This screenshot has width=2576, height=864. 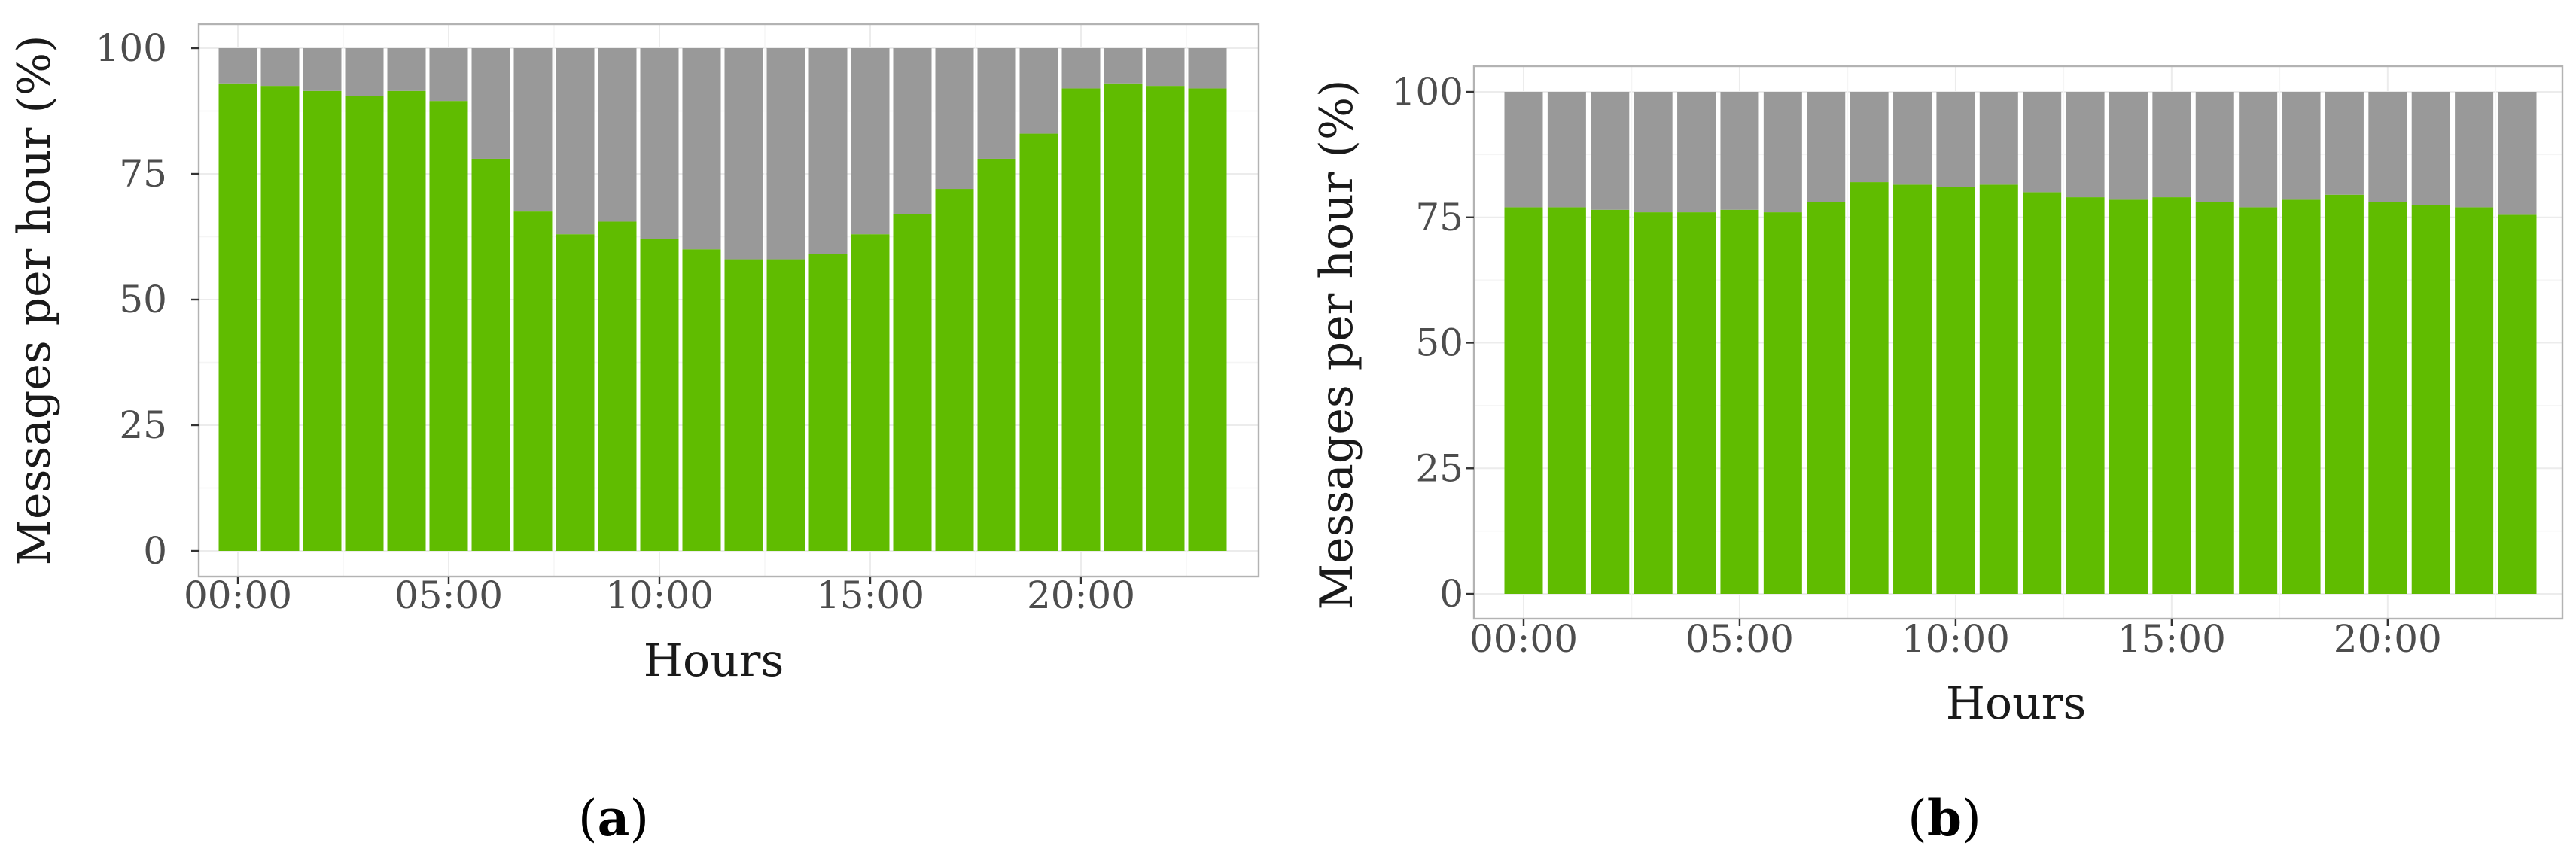 What do you see at coordinates (35, 301) in the screenshot?
I see `y-axis-title-a: Messages per hour (%)` at bounding box center [35, 301].